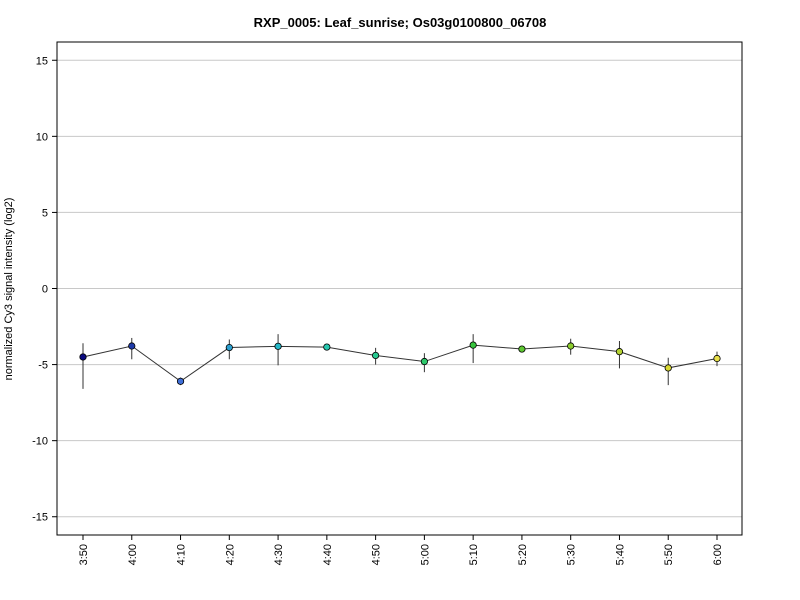  I want to click on x-tick-label: 4:40, so click(328, 554).